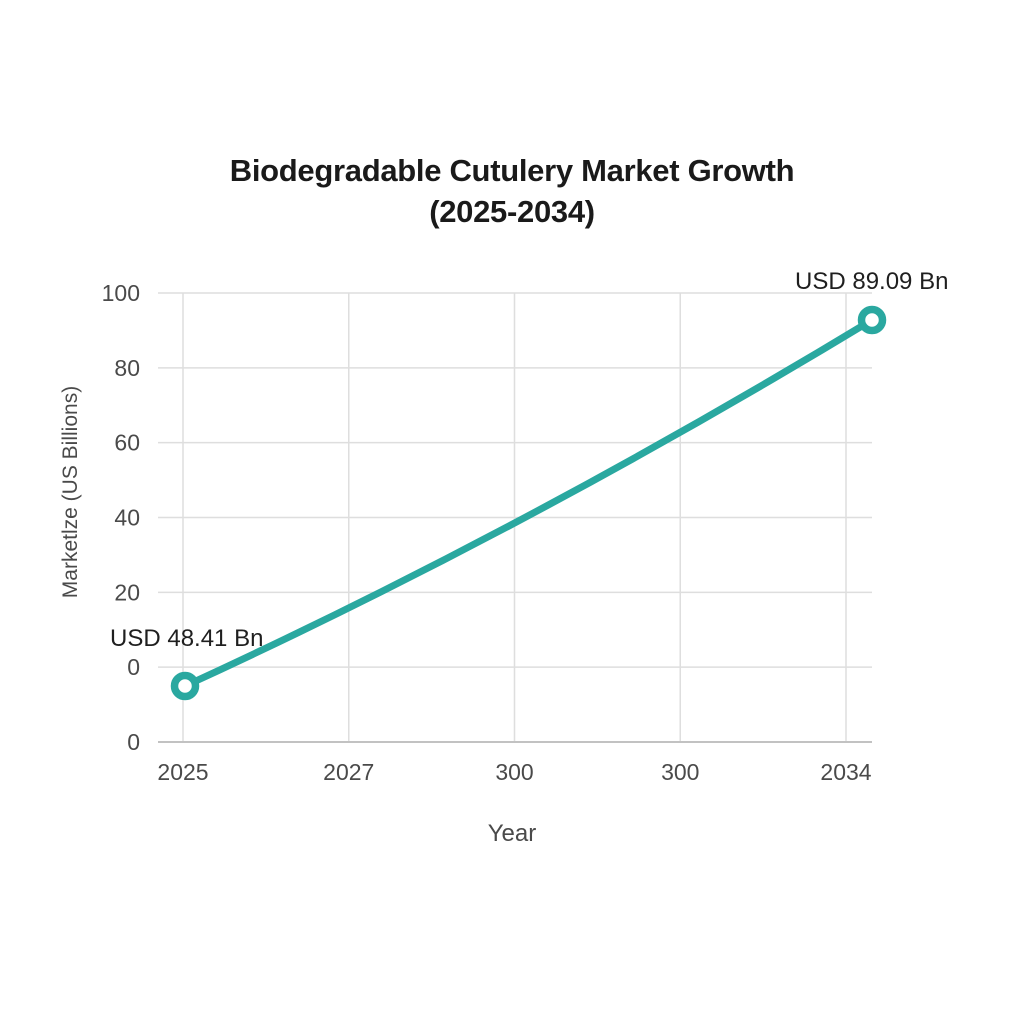  Describe the element at coordinates (512, 833) in the screenshot. I see `x-axis-title: Year` at that location.